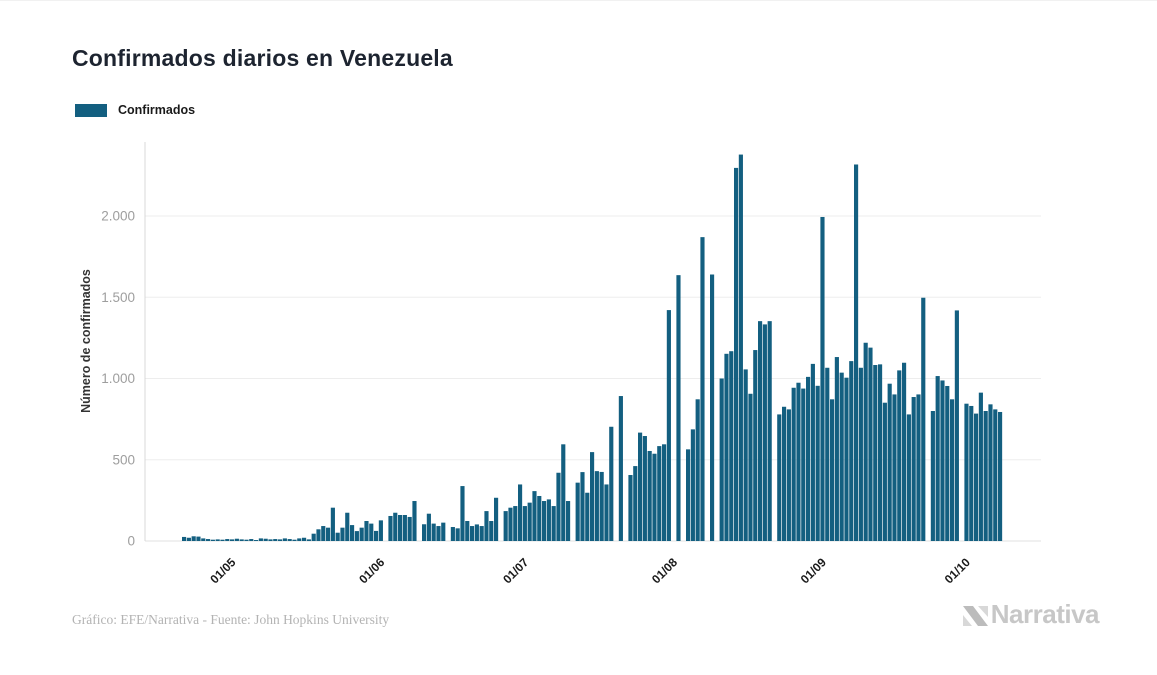  What do you see at coordinates (135, 110) in the screenshot?
I see `legend: Confirmados` at bounding box center [135, 110].